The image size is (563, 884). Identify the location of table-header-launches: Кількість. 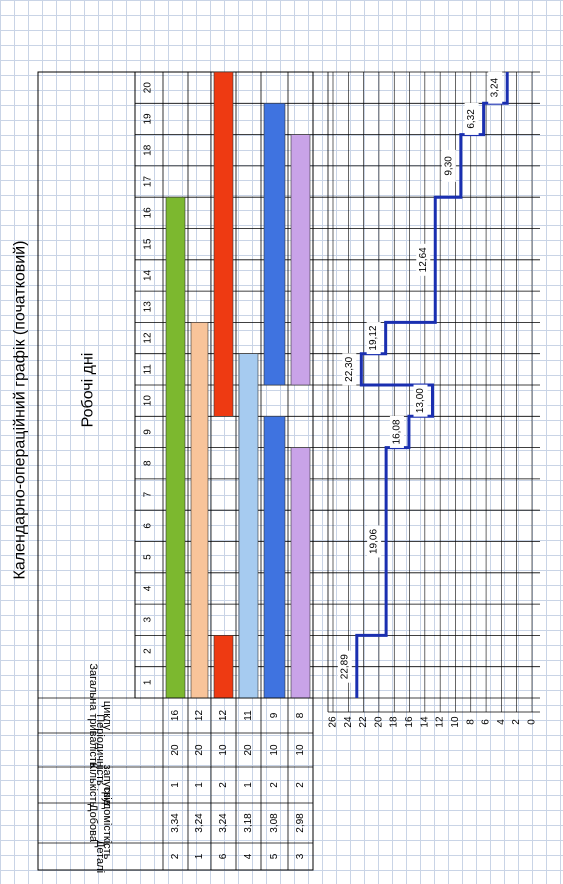
(93, 785).